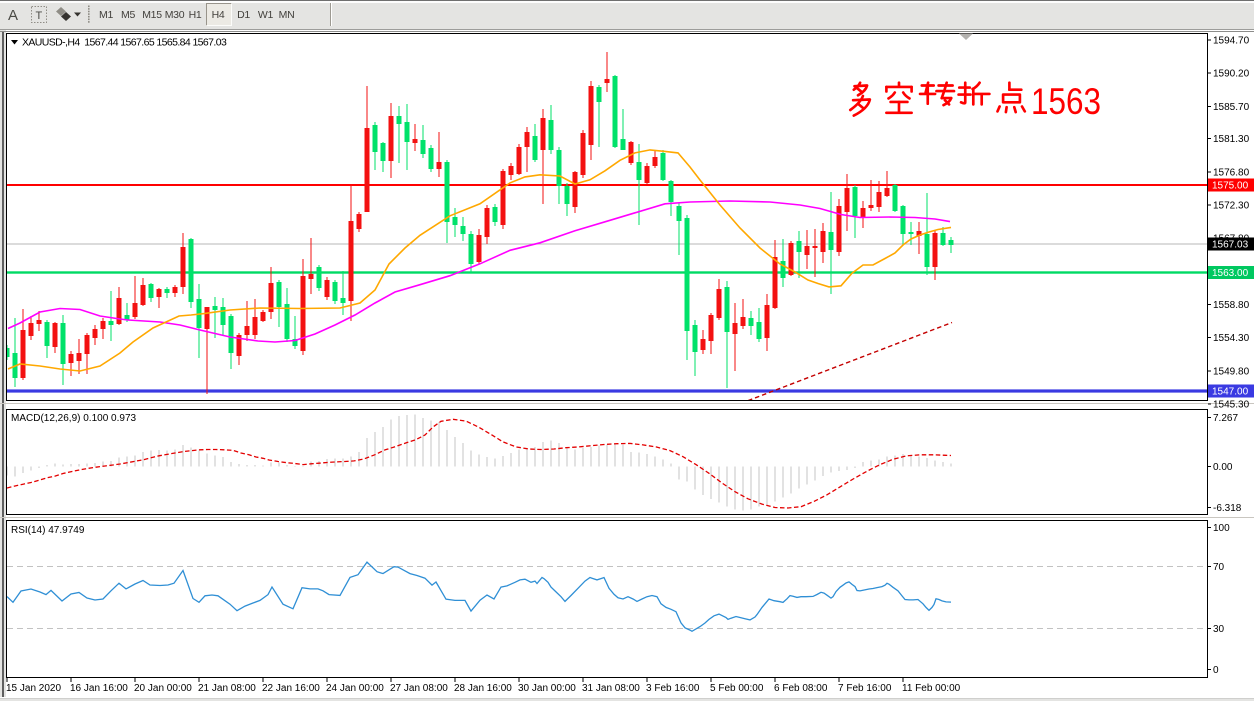  What do you see at coordinates (1231, 338) in the screenshot?
I see `svg-text: 1554.30` at bounding box center [1231, 338].